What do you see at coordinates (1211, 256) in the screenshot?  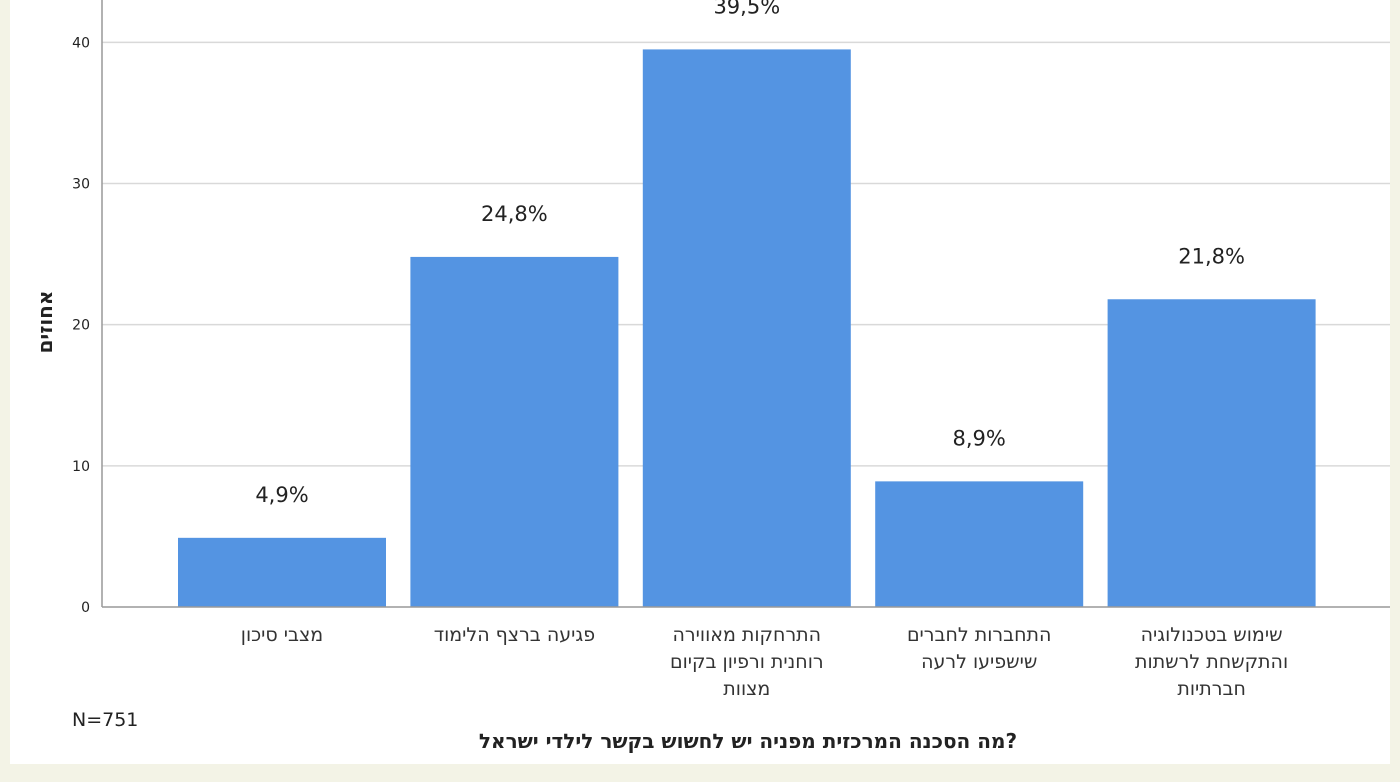 I see `data-label: 21,8%` at bounding box center [1211, 256].